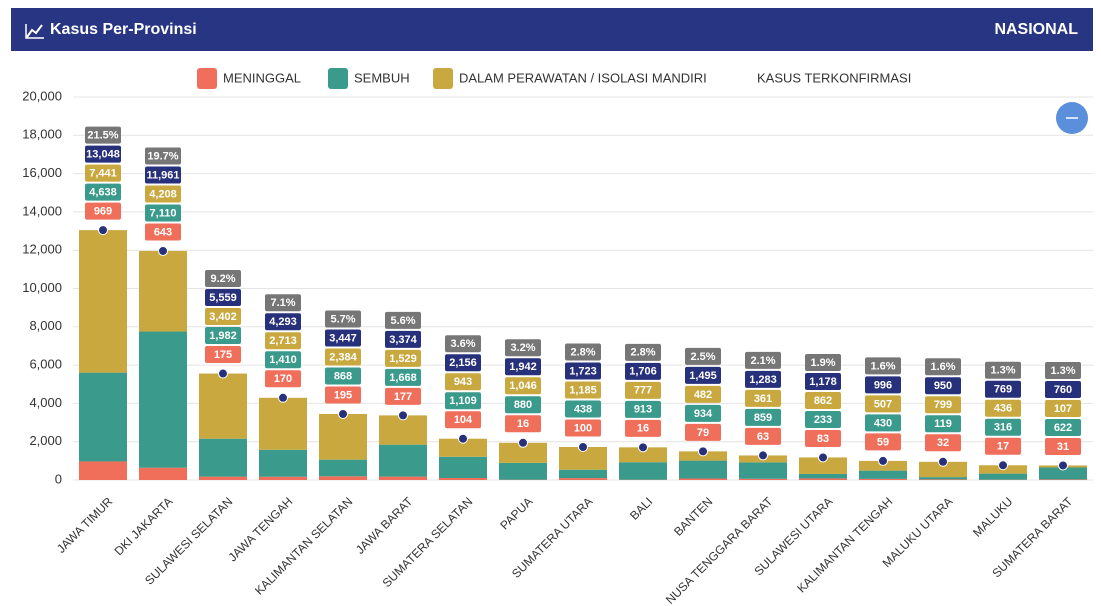 The height and width of the screenshot is (606, 1101). I want to click on data-label: 880, so click(523, 405).